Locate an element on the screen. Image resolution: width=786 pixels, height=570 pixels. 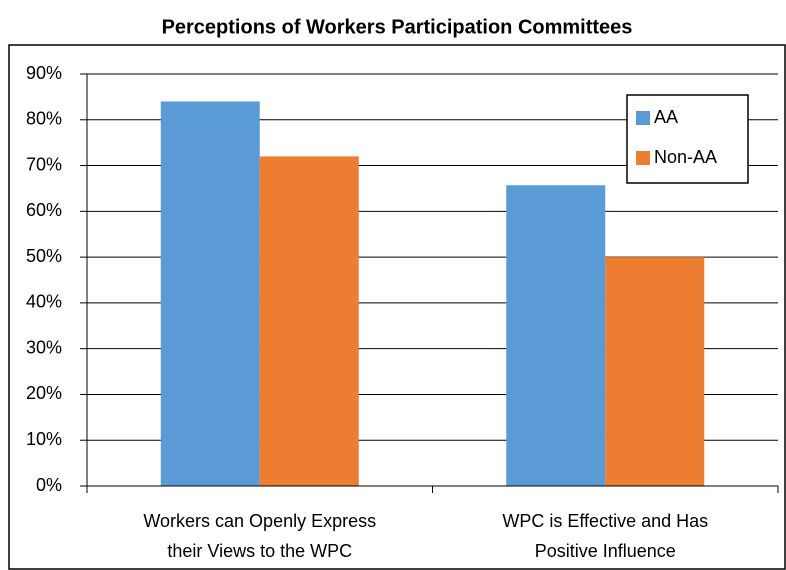
y-tick-label: 20% is located at coordinates (44, 393).